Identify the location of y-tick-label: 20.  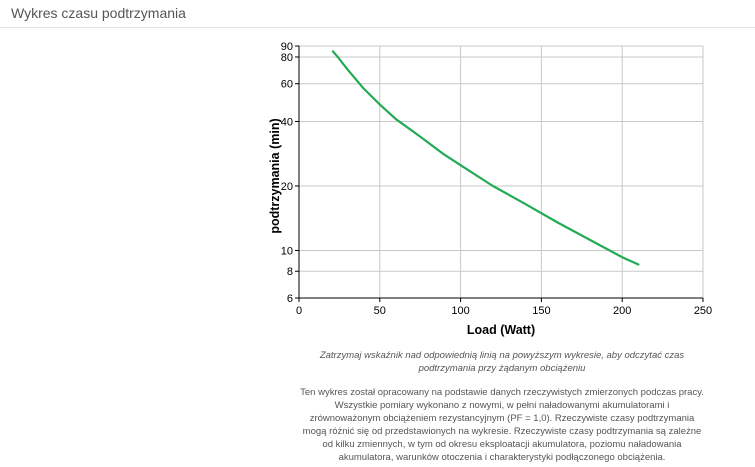
(287, 187).